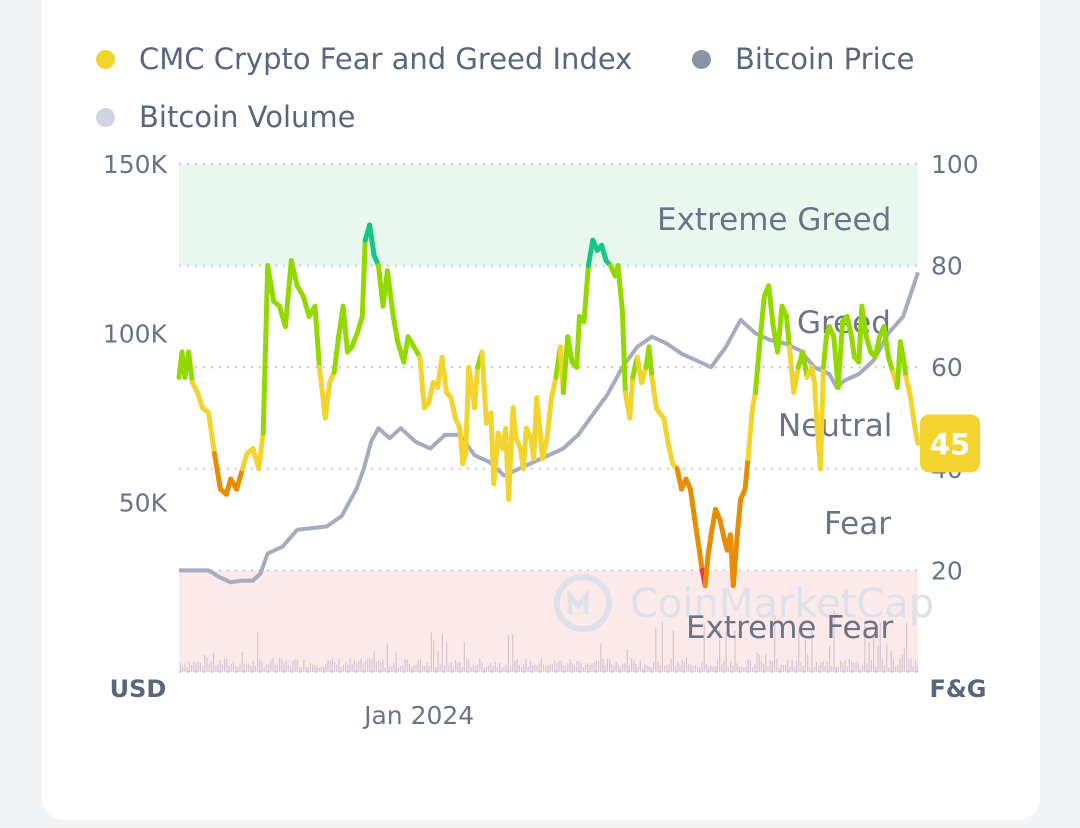 Image resolution: width=1080 pixels, height=828 pixels. I want to click on right-axis-unit: F&G, so click(957, 689).